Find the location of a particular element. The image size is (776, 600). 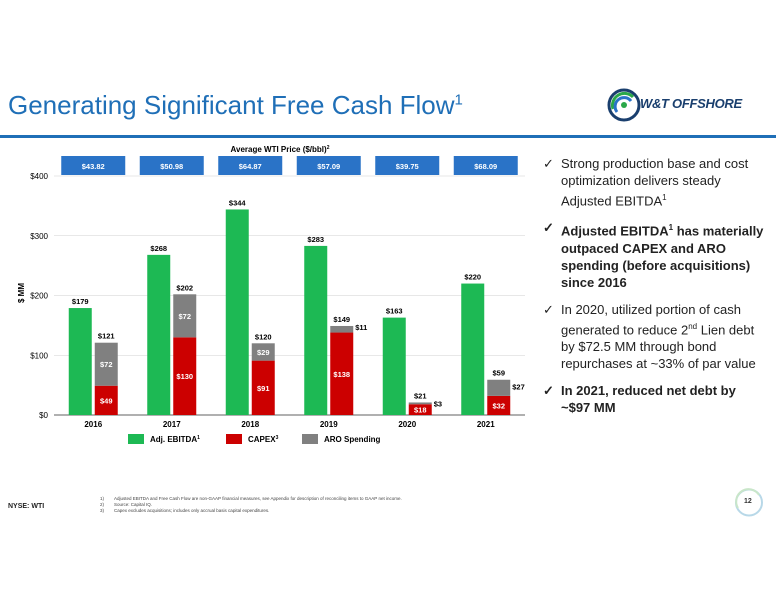

legend-label: ARO Spending is located at coordinates (352, 439).